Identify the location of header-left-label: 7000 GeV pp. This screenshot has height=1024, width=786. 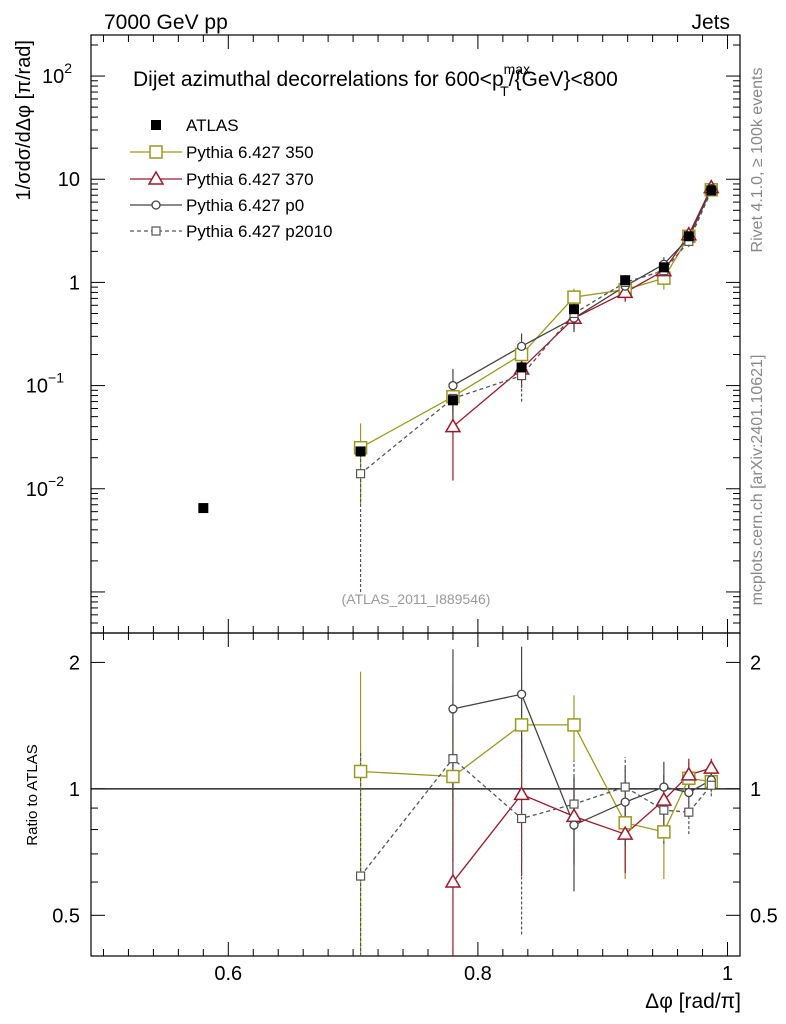
(166, 22).